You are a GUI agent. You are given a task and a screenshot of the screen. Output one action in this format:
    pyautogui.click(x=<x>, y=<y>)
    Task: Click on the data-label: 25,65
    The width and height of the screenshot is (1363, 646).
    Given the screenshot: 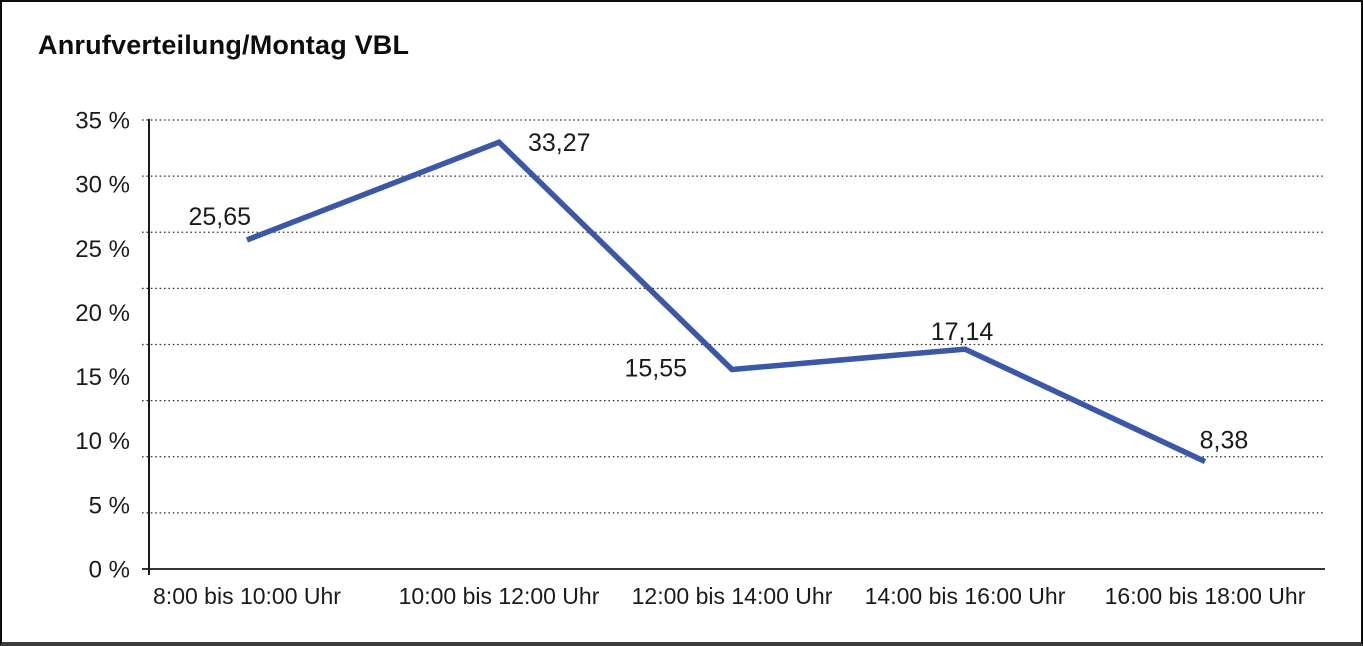 What is the action you would take?
    pyautogui.click(x=219, y=217)
    